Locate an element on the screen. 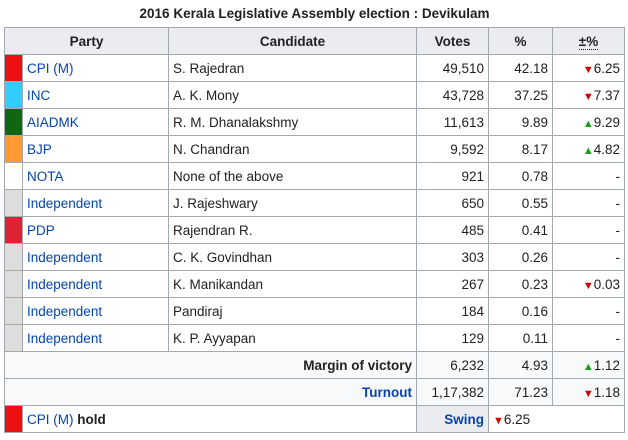  hold-party-link: CPI (M) is located at coordinates (50, 419).